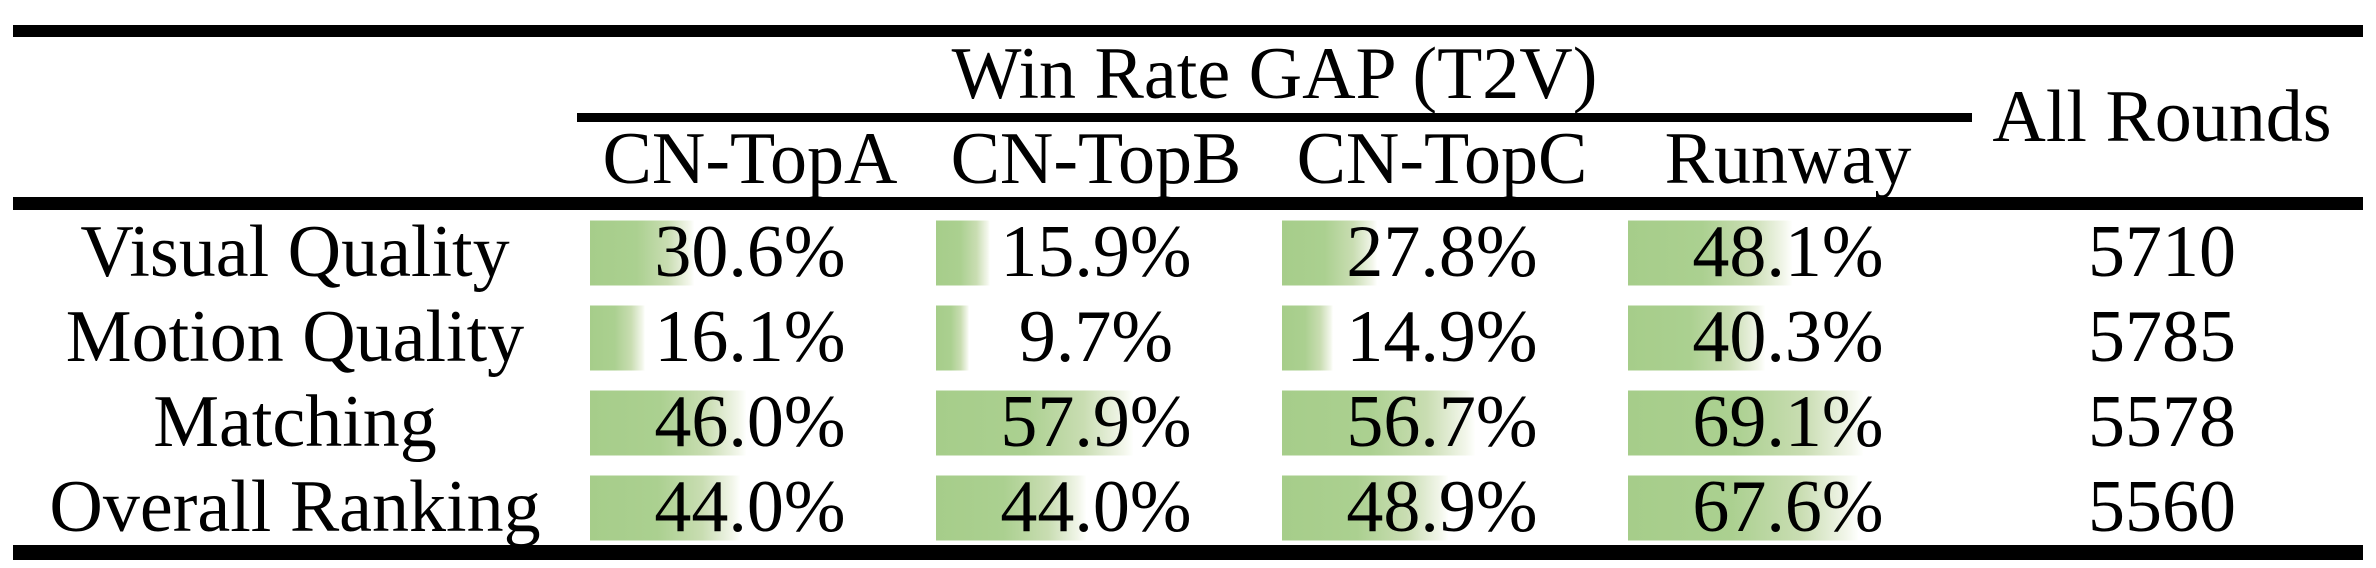 The height and width of the screenshot is (568, 2376). I want to click on all-rounds-header: All Rounds, so click(2162, 116).